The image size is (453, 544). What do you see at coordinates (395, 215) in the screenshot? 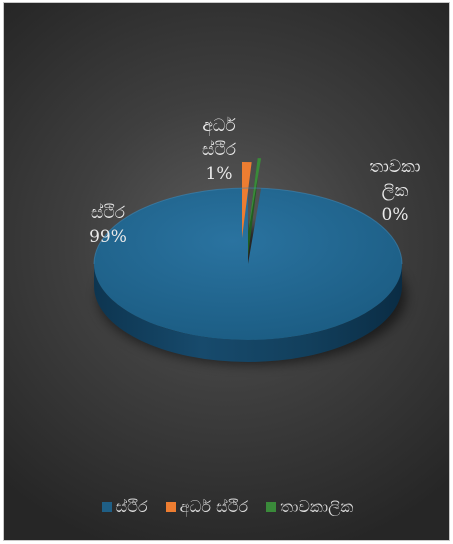
I see `data-label-temporary-line: 0%` at bounding box center [395, 215].